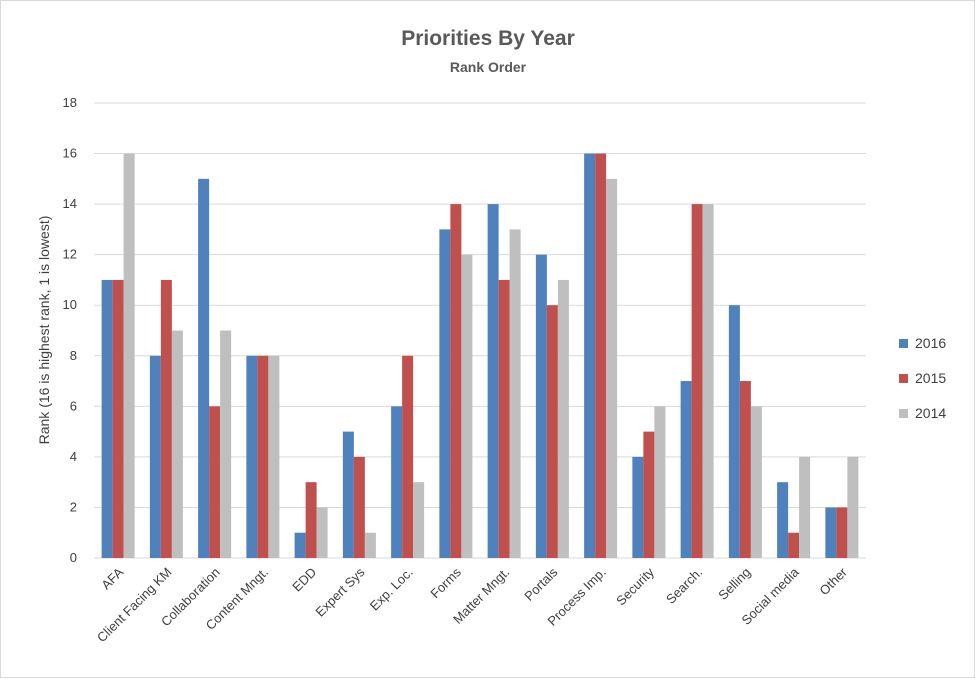 This screenshot has height=679, width=975. I want to click on chart-title: Priorities By Year, so click(488, 38).